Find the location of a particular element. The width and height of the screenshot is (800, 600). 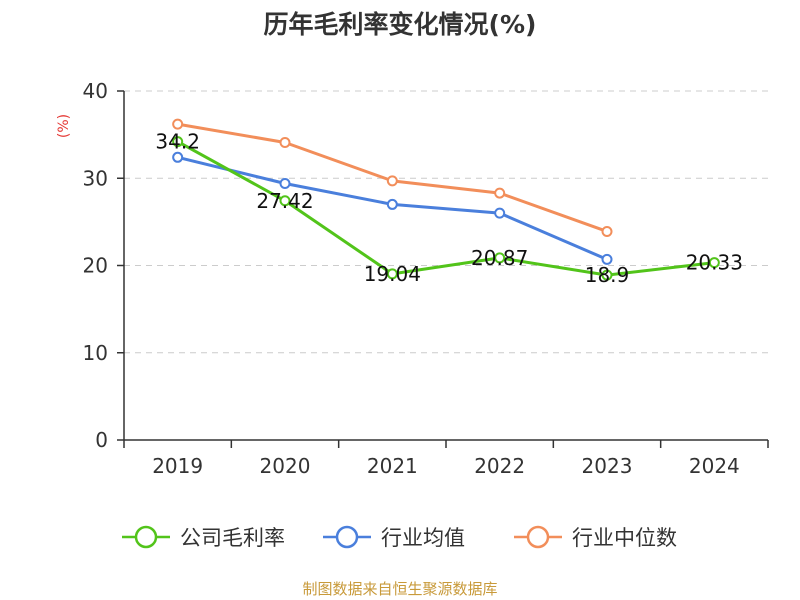

data-label: 19.04 is located at coordinates (392, 274).